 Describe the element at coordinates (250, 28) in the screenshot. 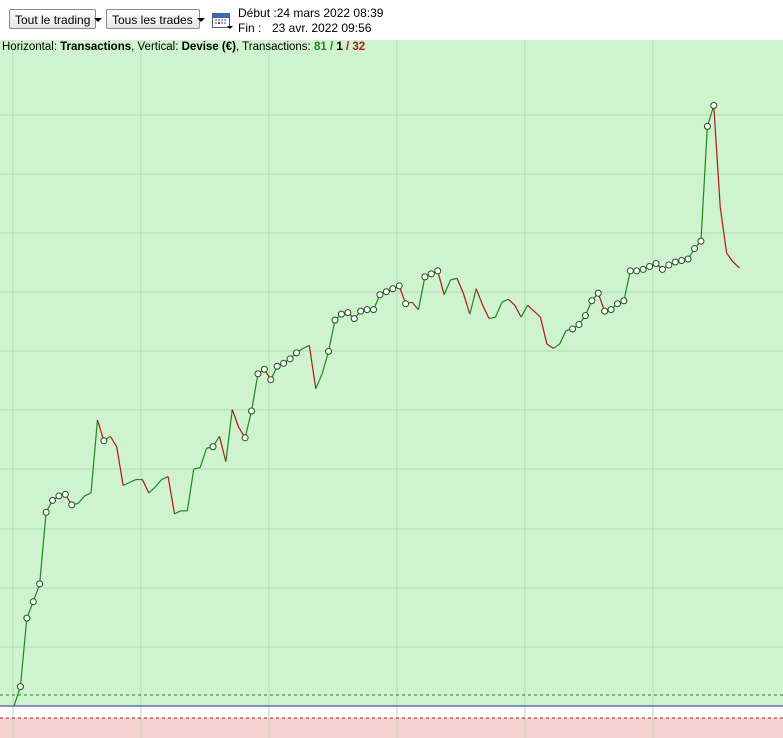

I see `fin-label: Fin :` at that location.